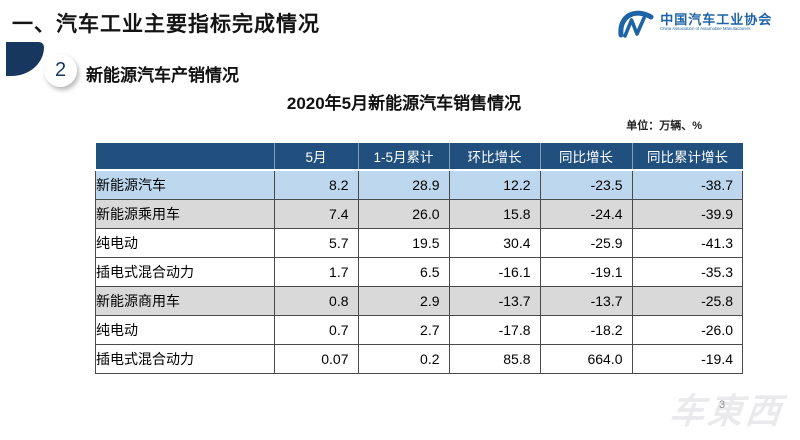 The image size is (800, 440). I want to click on column-header: 同比增长, so click(585, 157).